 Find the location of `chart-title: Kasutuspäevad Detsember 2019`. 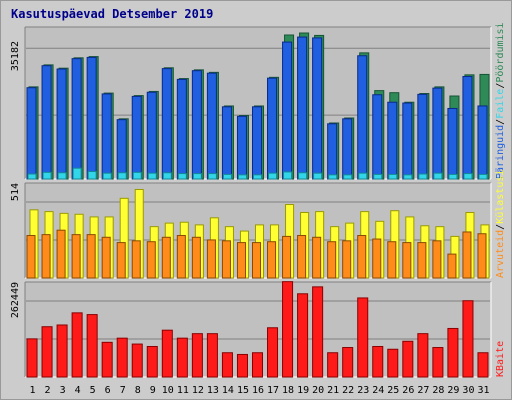

chart-title: Kasutuspäevad Detsember 2019 is located at coordinates (112, 14).